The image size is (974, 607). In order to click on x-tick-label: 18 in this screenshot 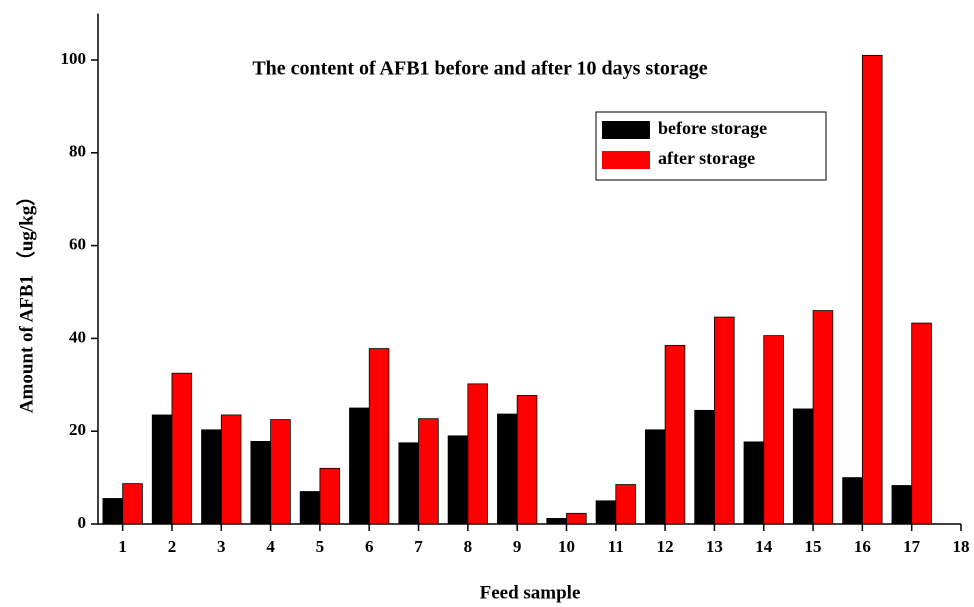, I will do `click(961, 546)`.